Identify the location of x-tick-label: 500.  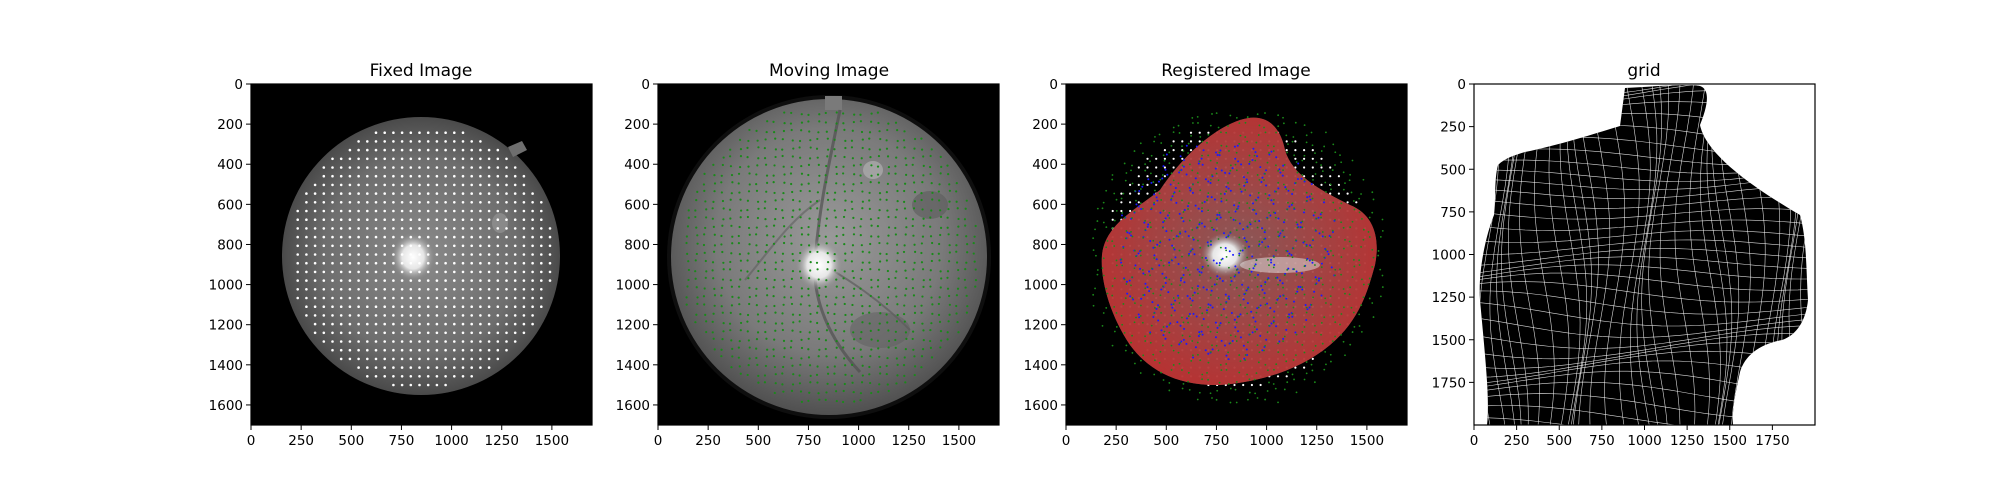
(758, 441).